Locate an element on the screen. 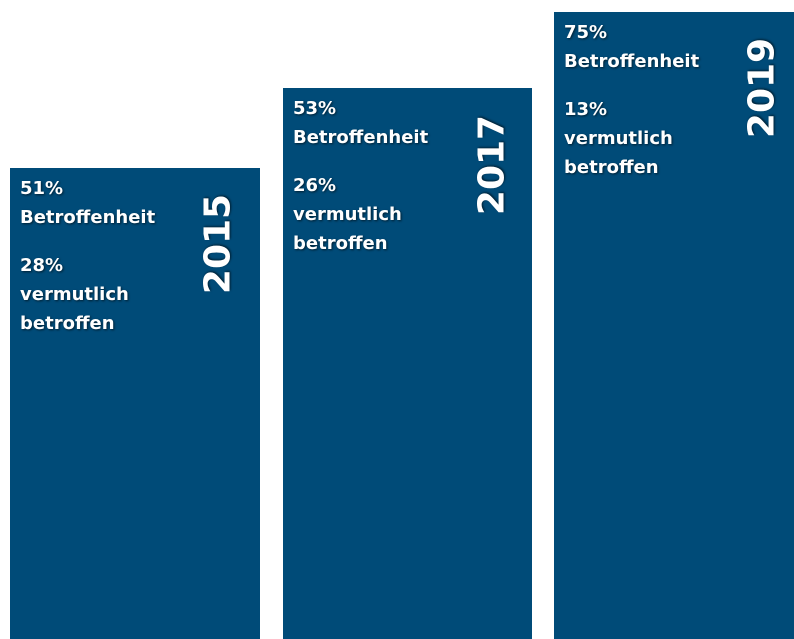  suspected: 13% is located at coordinates (586, 109).